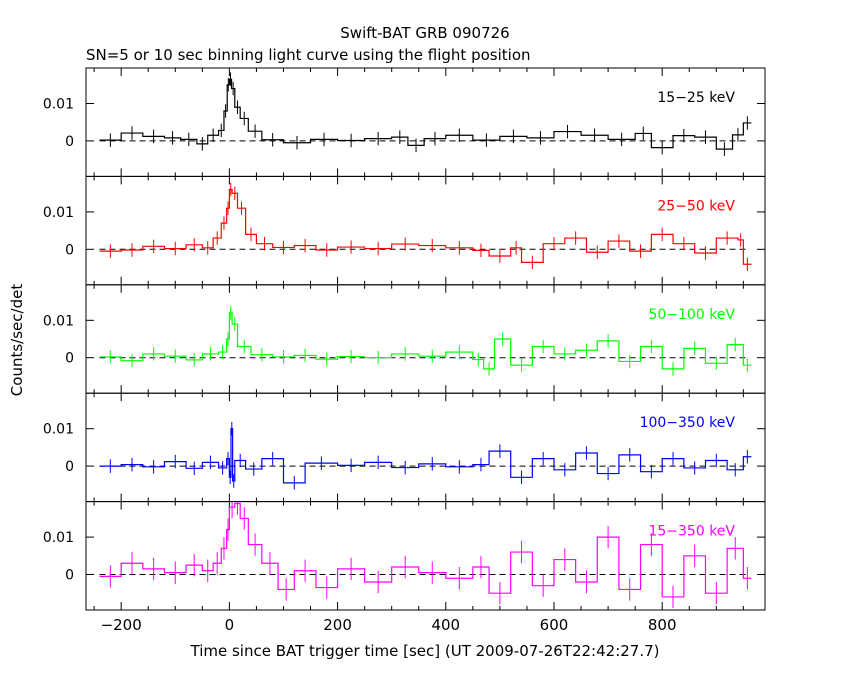  Describe the element at coordinates (691, 532) in the screenshot. I see `band-label: 15−350 keV` at that location.